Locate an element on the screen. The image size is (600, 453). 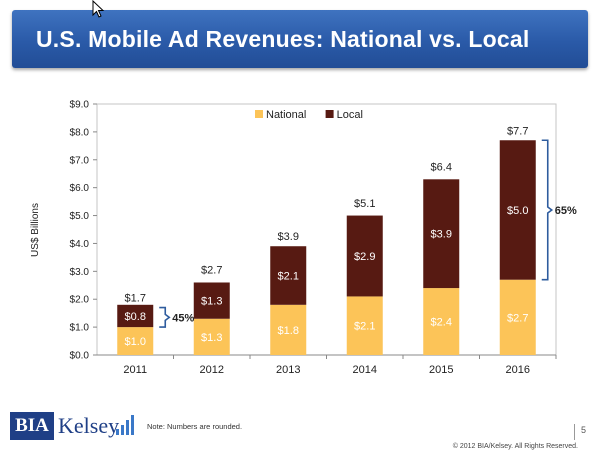
bar-local-2016 is located at coordinates (517, 210).